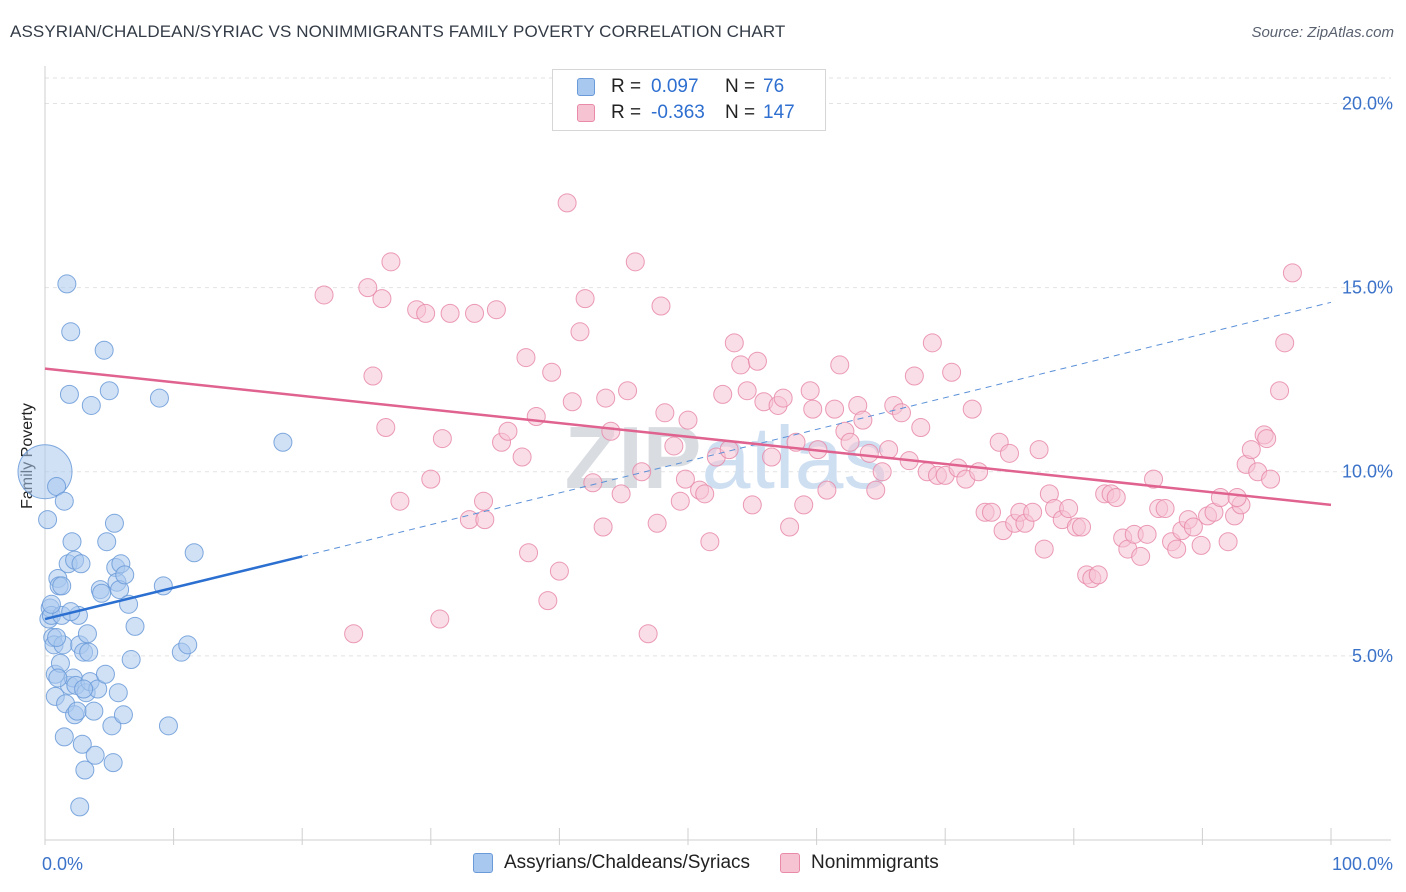 The width and height of the screenshot is (1406, 892). What do you see at coordinates (686, 113) in the screenshot?
I see `legend-row-nonimmigrants: R = -0.363 N = 147` at bounding box center [686, 113].